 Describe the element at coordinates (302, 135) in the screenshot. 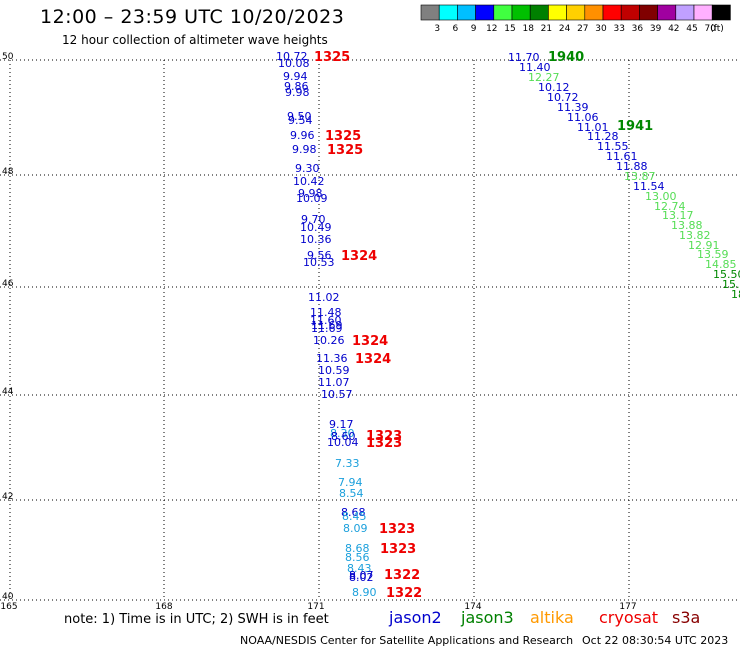

I see `swh-value-label: 9.96` at that location.